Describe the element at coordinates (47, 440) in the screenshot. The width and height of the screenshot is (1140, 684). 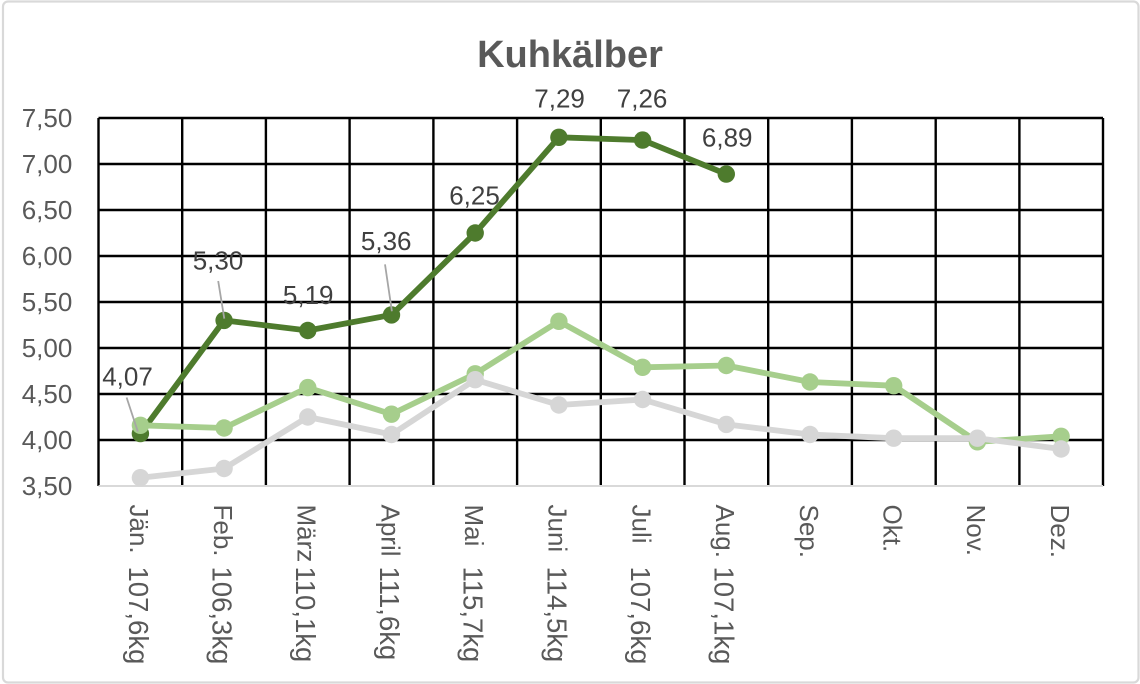
I see `svg-text: 4,00` at that location.